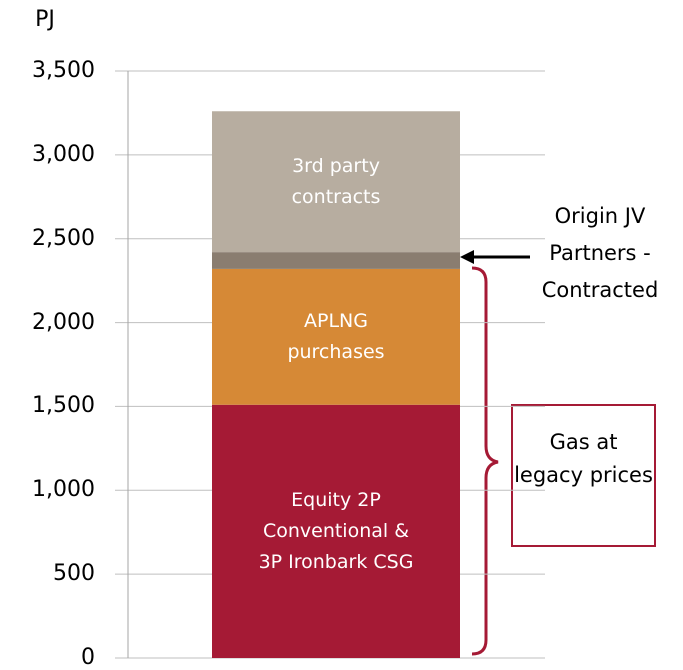 The width and height of the screenshot is (683, 670). I want to click on y-tick-label: 500, so click(74, 574).